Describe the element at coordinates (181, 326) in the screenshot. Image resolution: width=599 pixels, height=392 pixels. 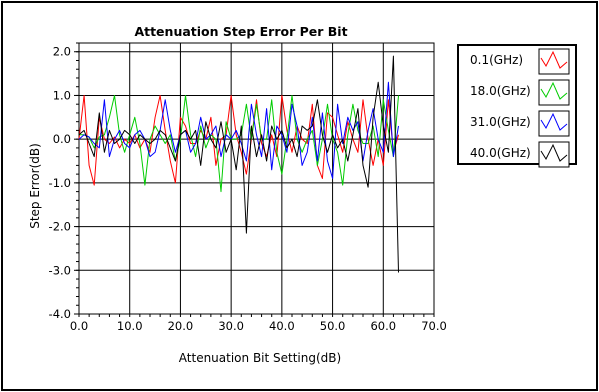
I see `x-tick-label: 20.0` at that location.